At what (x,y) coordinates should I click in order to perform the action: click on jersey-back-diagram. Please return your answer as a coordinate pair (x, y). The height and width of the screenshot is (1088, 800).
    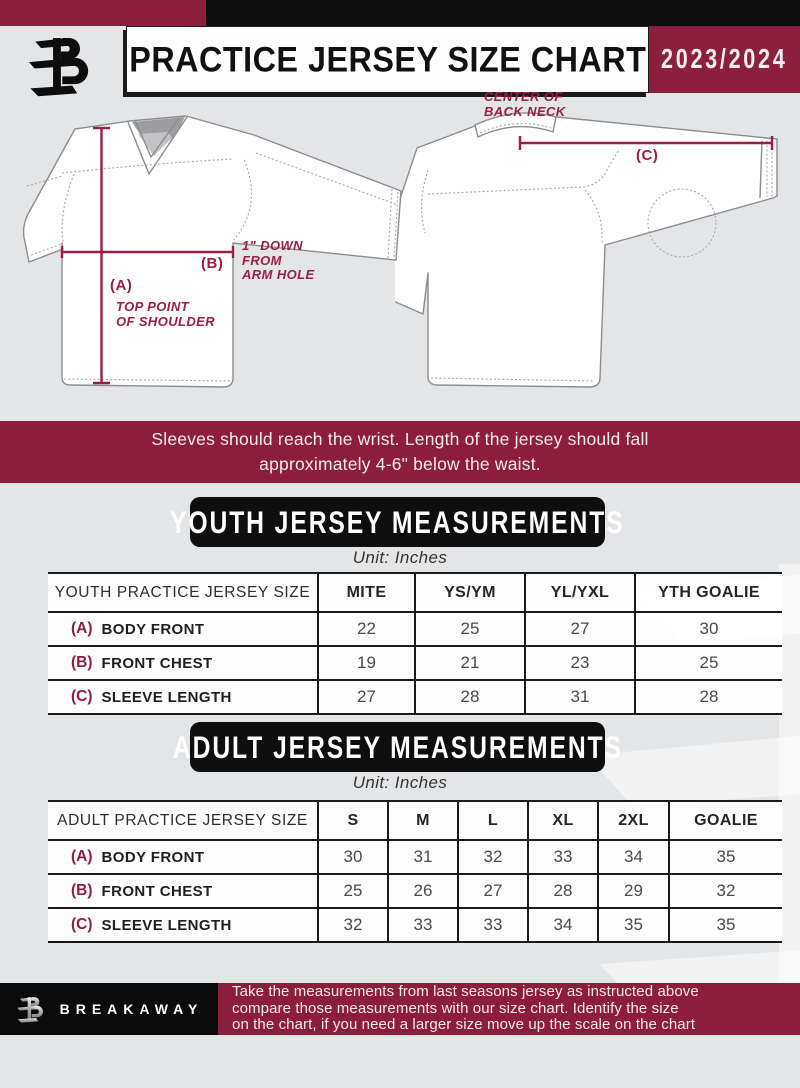
    Looking at the image, I should click on (586, 250).